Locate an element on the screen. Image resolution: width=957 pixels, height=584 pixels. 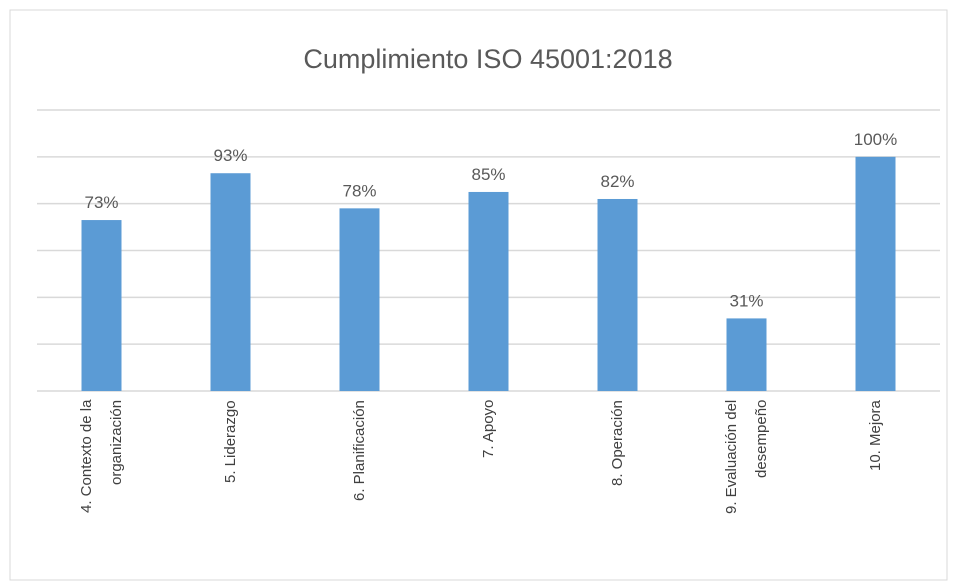
x-tick-label: 9. Evaluación del desempeño is located at coordinates (746, 457).